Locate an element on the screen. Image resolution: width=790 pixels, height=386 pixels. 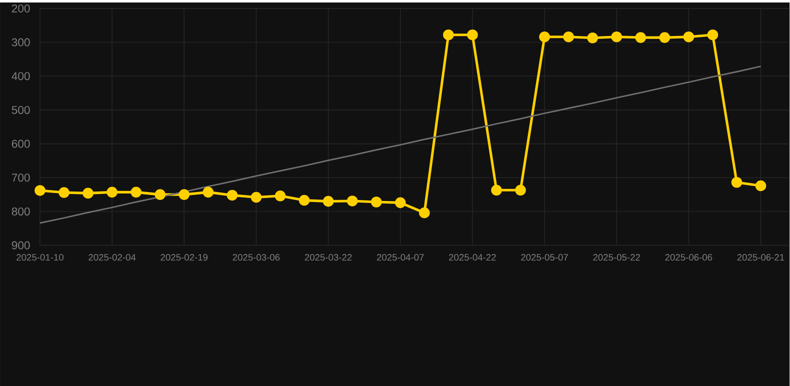
y-tick-label: 600 is located at coordinates (21, 144).